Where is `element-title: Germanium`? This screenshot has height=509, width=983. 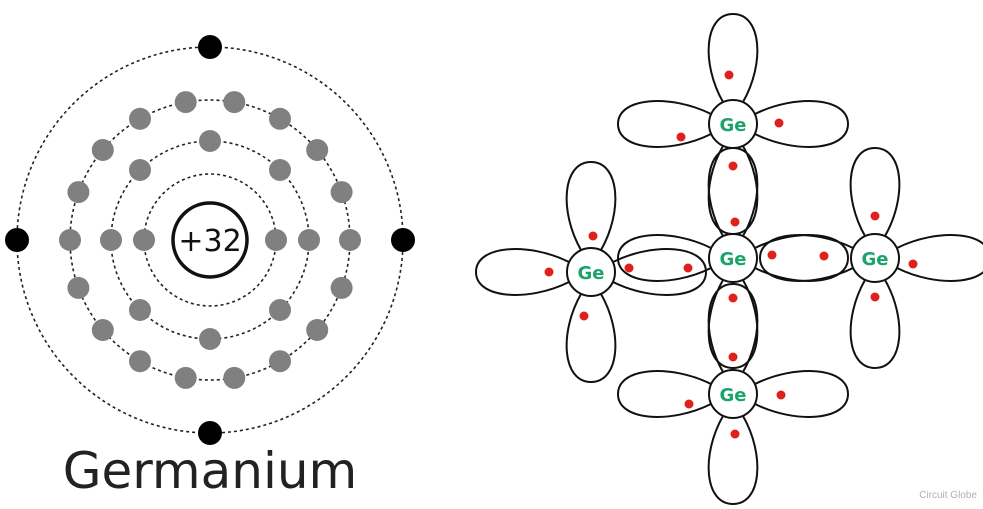 element-title: Germanium is located at coordinates (210, 471).